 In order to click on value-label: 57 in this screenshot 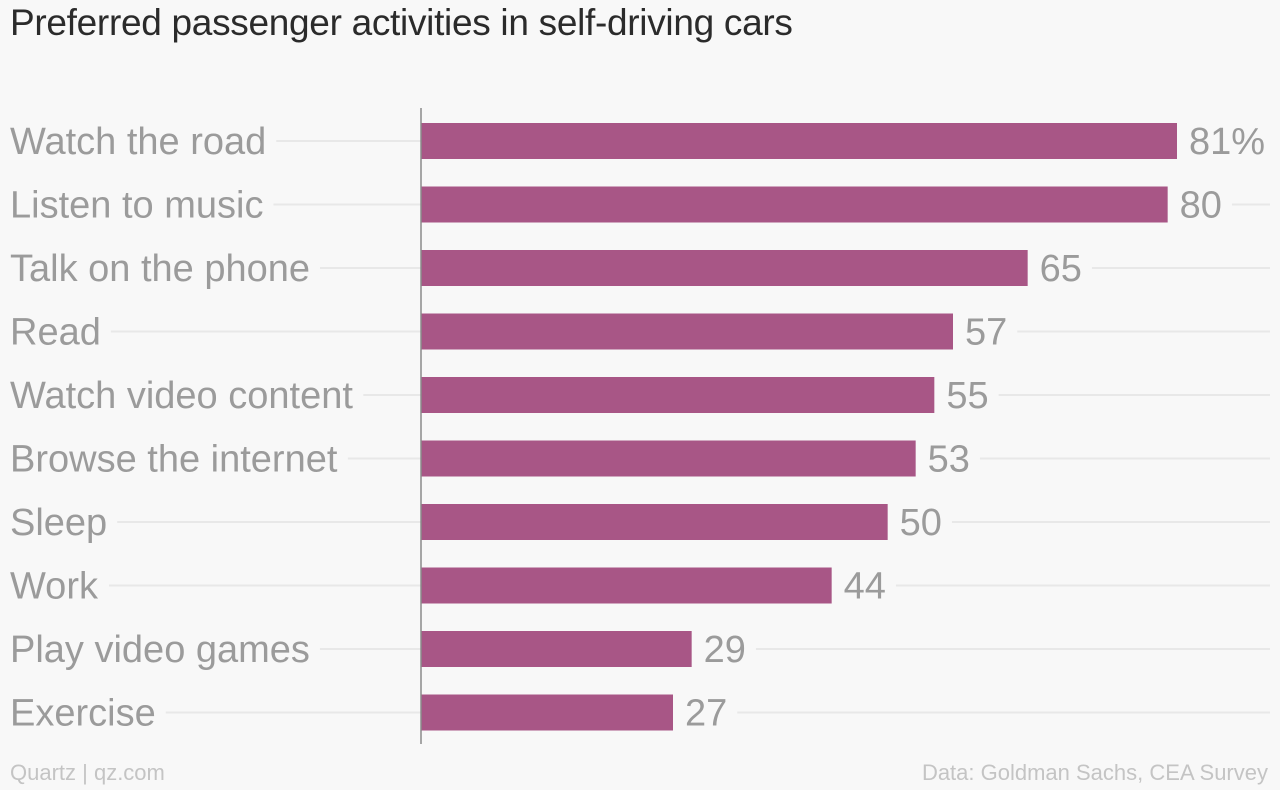, I will do `click(986, 333)`.